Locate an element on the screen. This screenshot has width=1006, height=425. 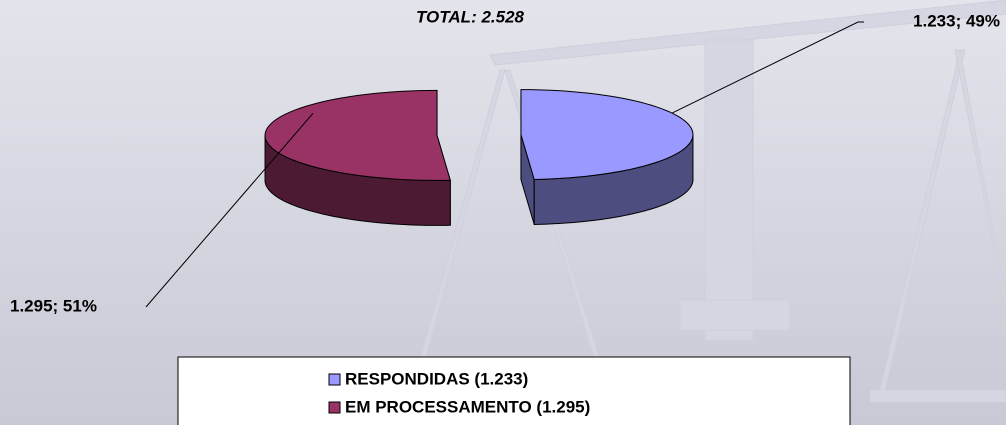
legend-label: EM PROCESSAMENTO (1.295) is located at coordinates (467, 406).